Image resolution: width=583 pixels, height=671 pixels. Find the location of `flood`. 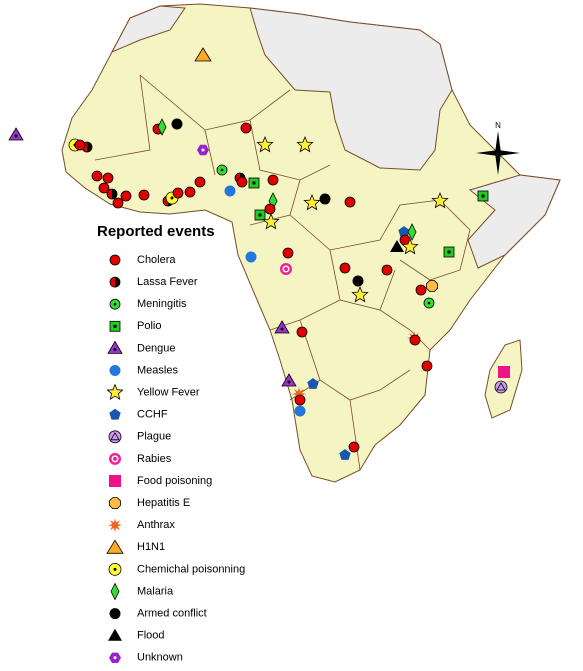

flood is located at coordinates (397, 246).